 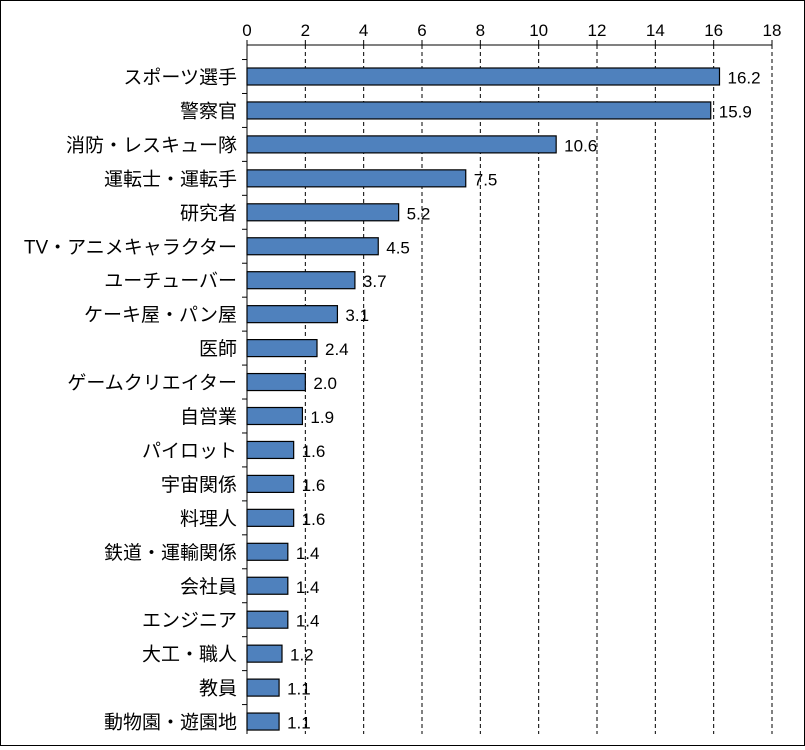 What do you see at coordinates (744, 78) in the screenshot?
I see `value-label: 16.2` at bounding box center [744, 78].